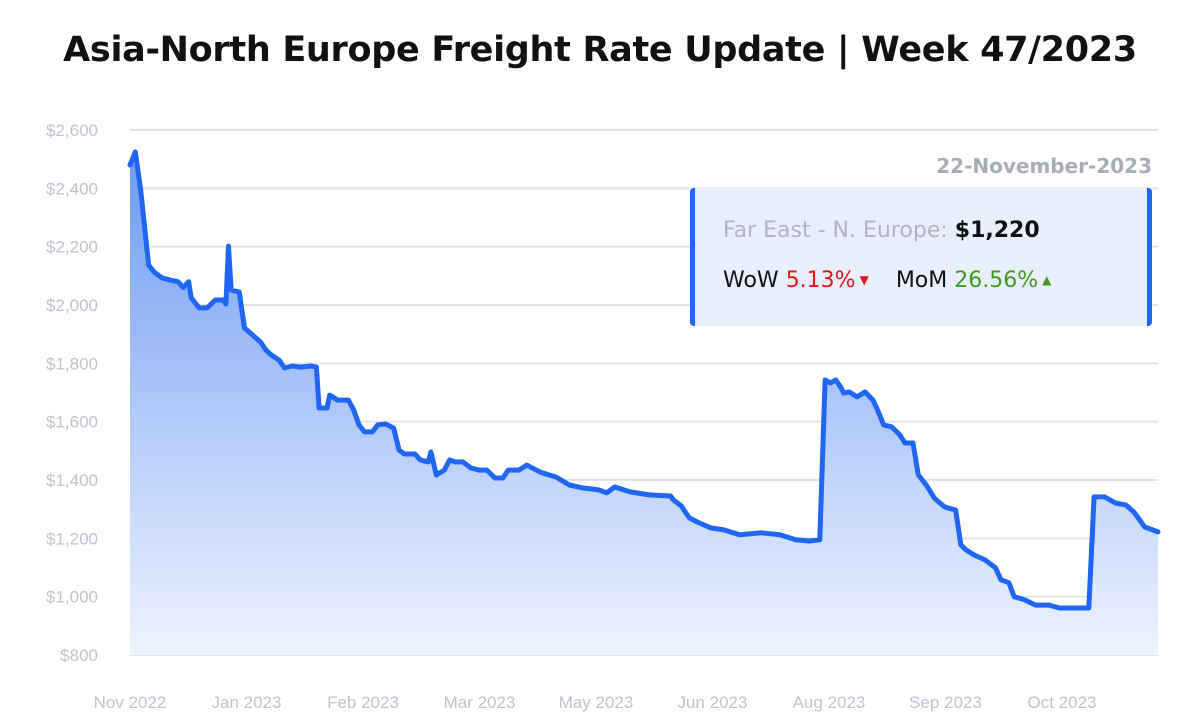  I want to click on mom-value: 26.56%, so click(996, 280).